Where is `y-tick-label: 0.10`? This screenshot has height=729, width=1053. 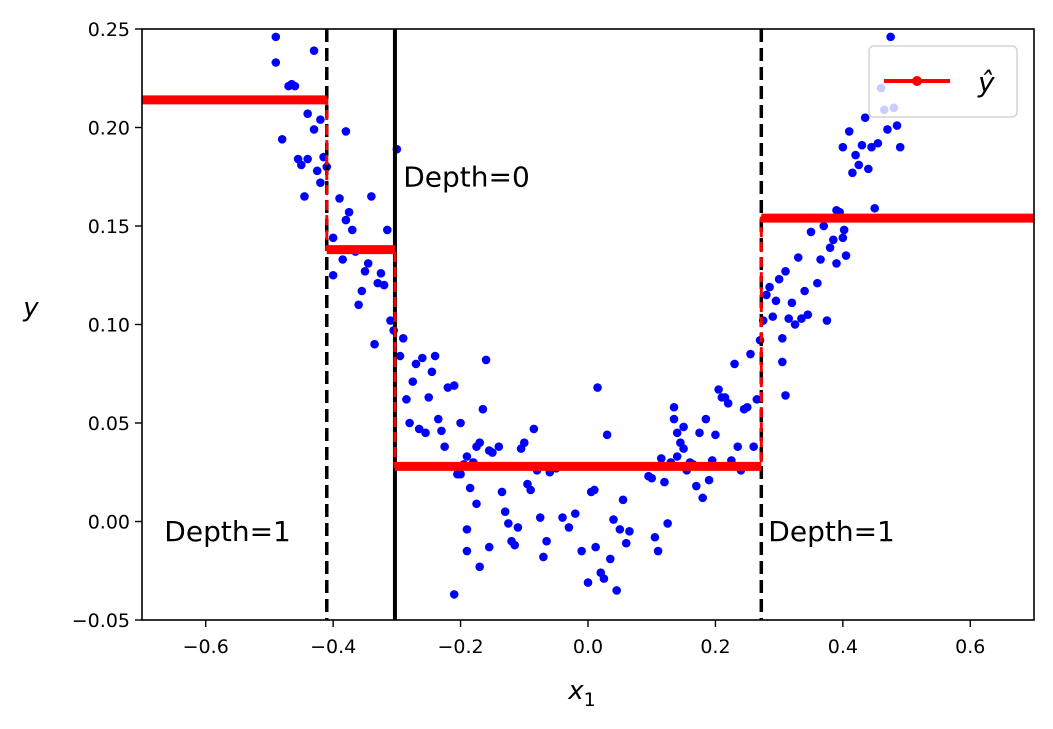
y-tick-label: 0.10 is located at coordinates (109, 326).